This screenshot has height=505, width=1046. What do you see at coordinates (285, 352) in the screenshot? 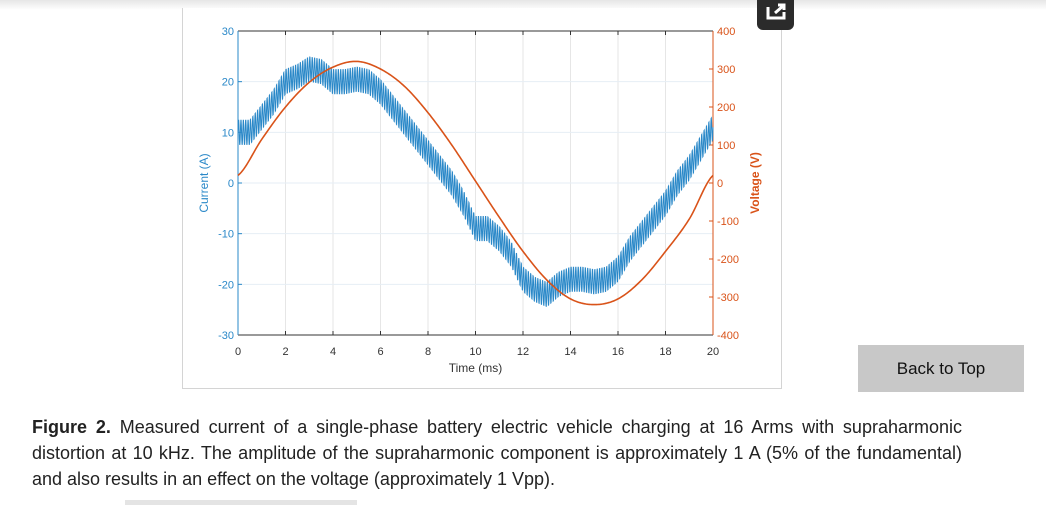
I see `x-tick-label: 2` at bounding box center [285, 352].